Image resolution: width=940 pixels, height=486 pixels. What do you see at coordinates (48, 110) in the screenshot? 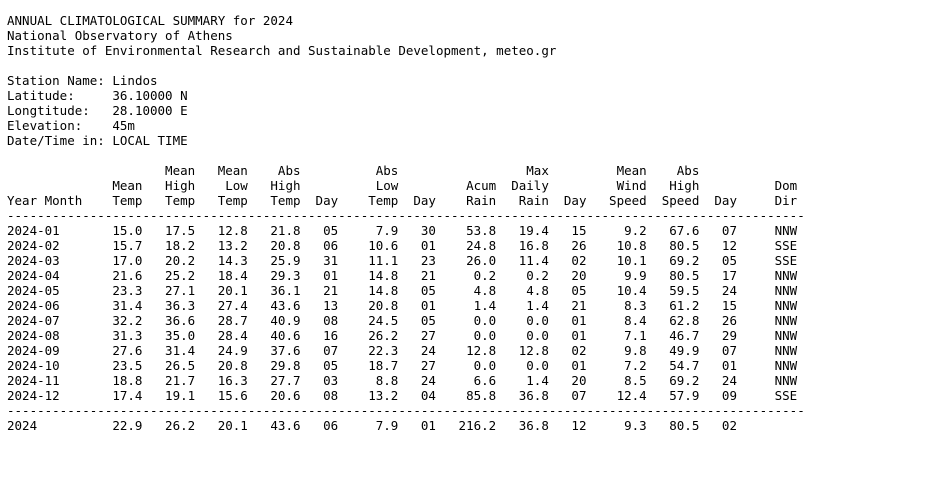
I see `longitude-label: Longtitude:` at bounding box center [48, 110].